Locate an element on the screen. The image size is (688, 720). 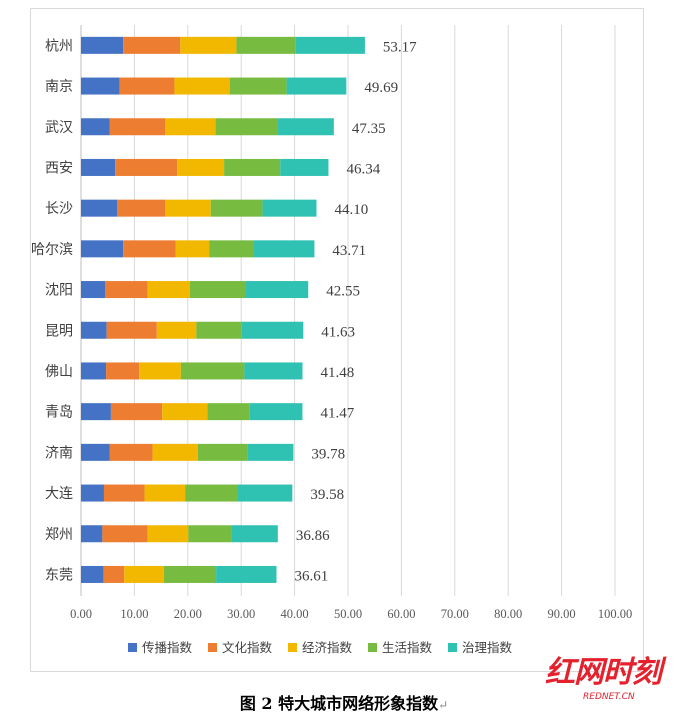
x-tick-label: 100.00 is located at coordinates (615, 614).